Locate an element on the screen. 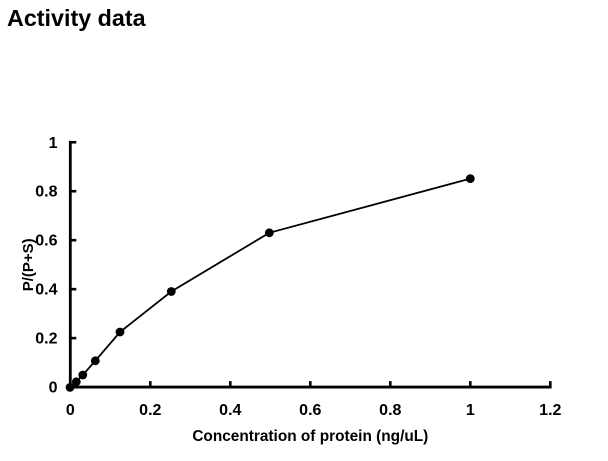  svg-text:Concentration of protein (ng/u: Concentration of protein (ng/uL) is located at coordinates (310, 436).